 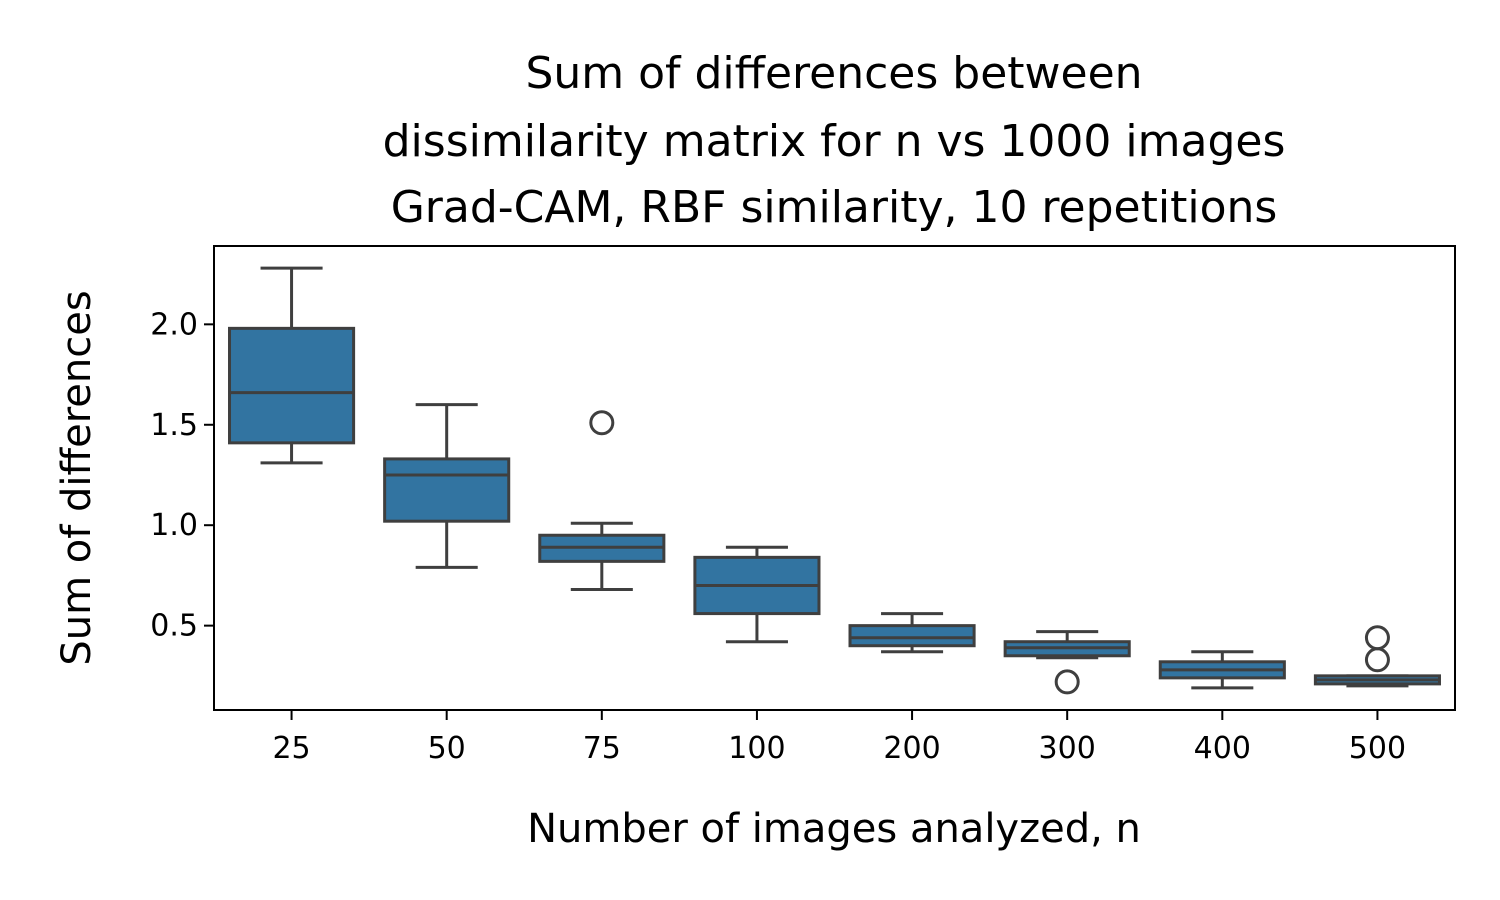 I want to click on y-axis-label: Sum of differences, so click(x=77, y=477).